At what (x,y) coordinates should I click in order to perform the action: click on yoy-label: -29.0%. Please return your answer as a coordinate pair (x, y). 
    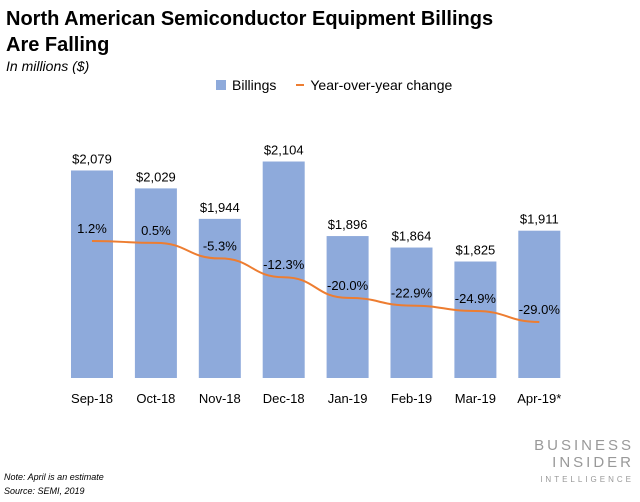
    Looking at the image, I should click on (540, 309).